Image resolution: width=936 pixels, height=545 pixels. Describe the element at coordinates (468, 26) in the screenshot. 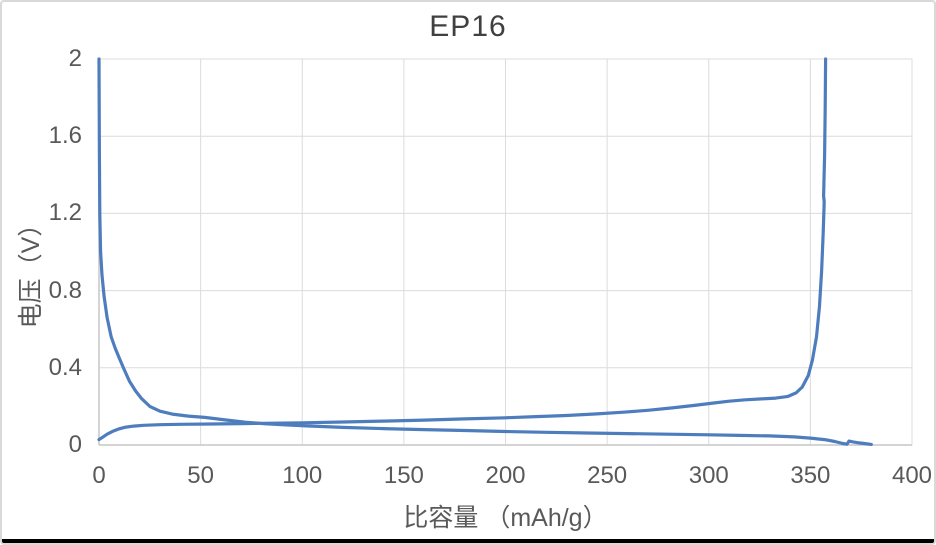

I see `chart-title: EP16` at that location.